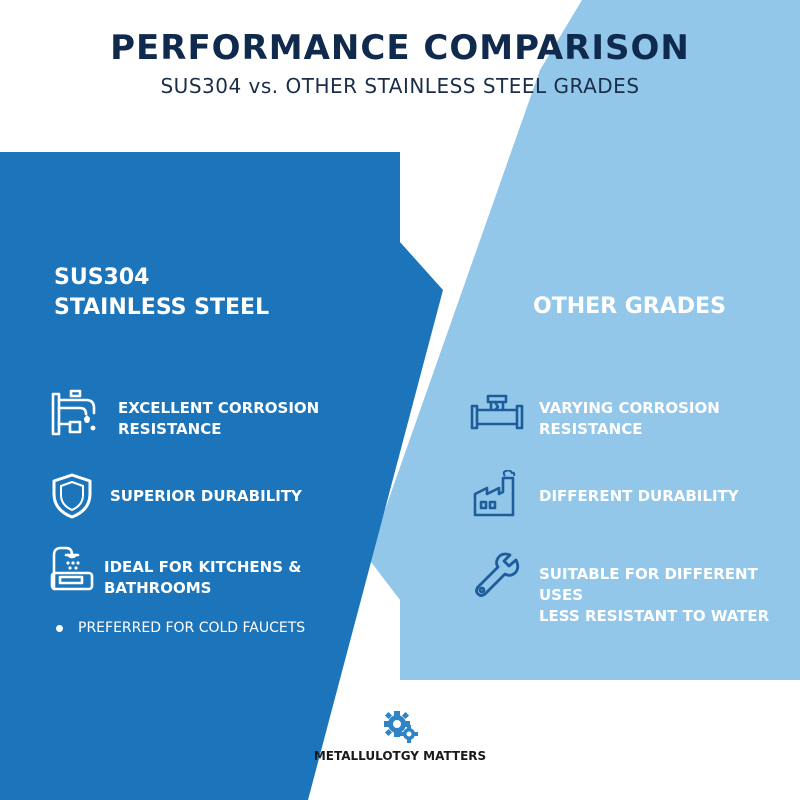  I want to click on left-item-kitchens-line2: BATHROOMS, so click(158, 588).